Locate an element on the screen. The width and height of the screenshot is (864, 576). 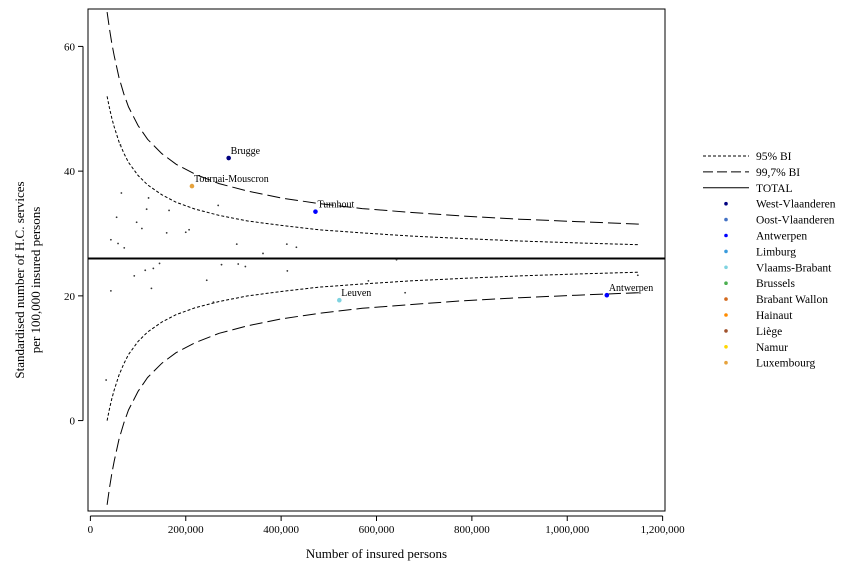
legend-label: Hainaut is located at coordinates (774, 316).